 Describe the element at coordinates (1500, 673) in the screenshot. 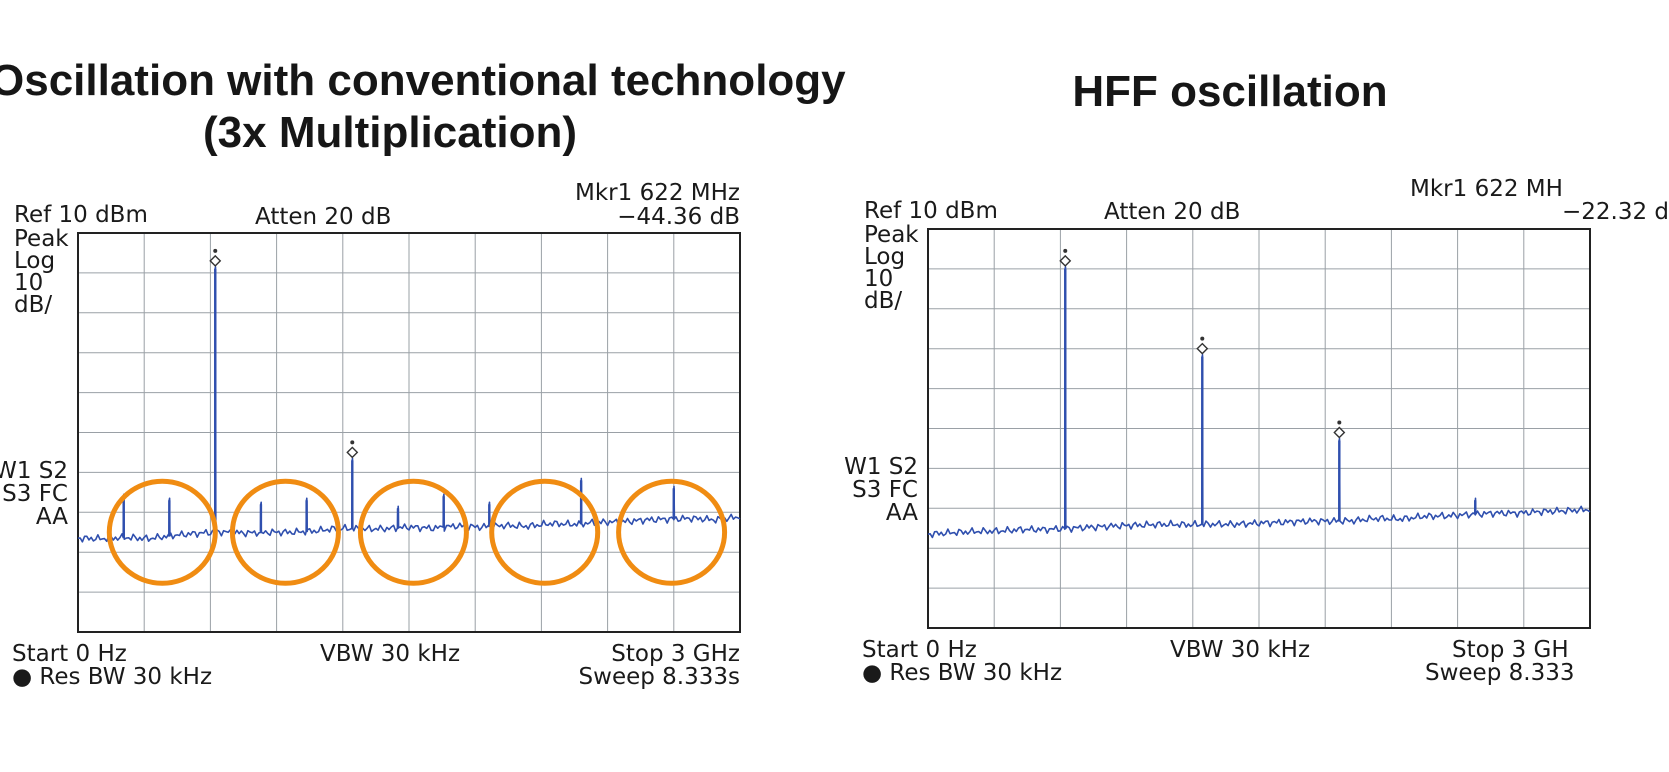

I see `sweep-time-label: Sweep 8.333` at that location.